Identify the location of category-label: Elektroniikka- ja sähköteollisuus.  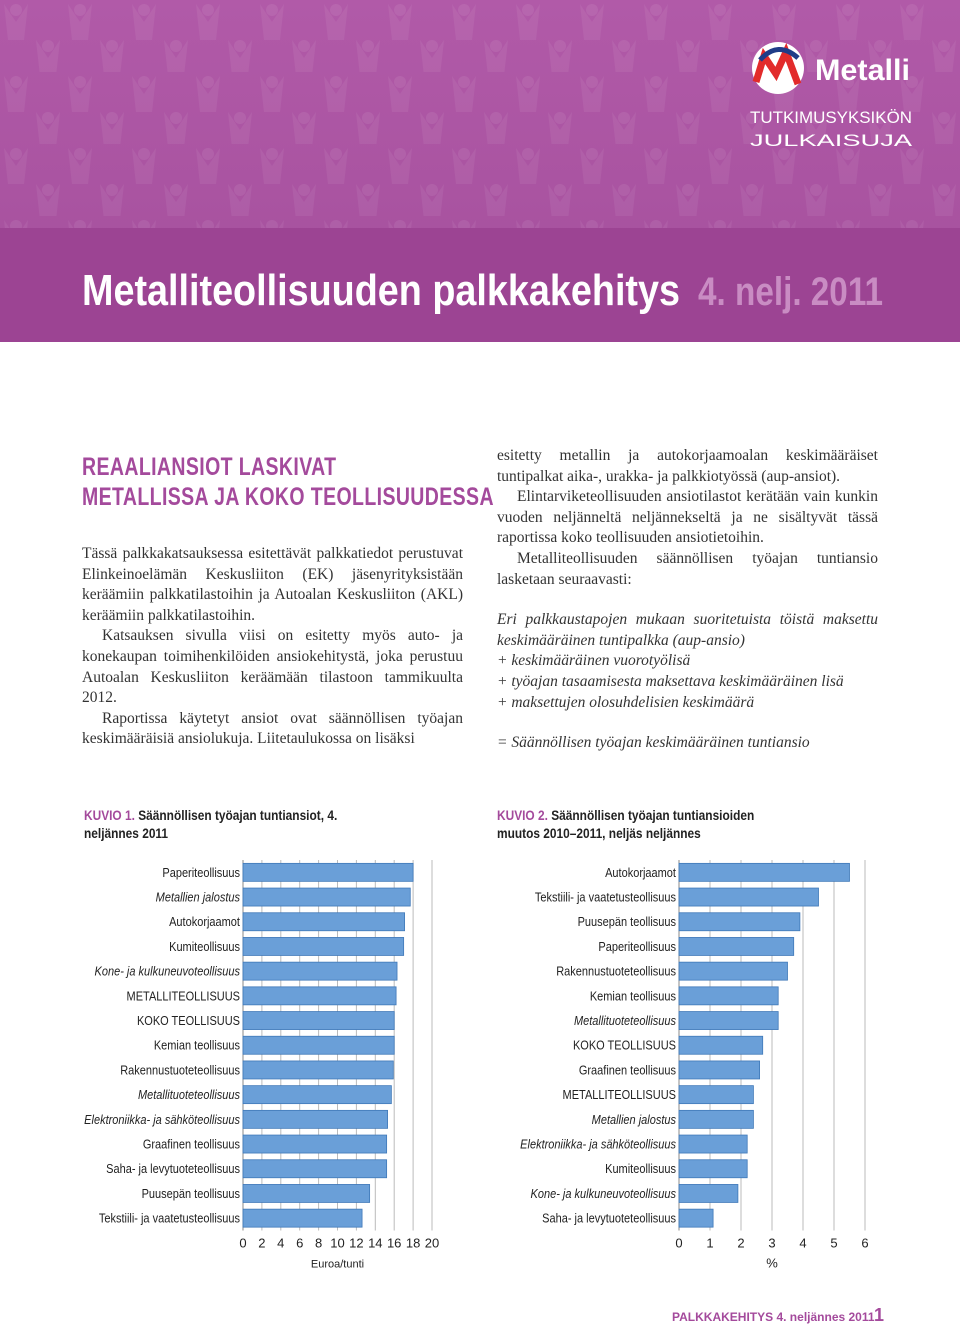
(162, 1120).